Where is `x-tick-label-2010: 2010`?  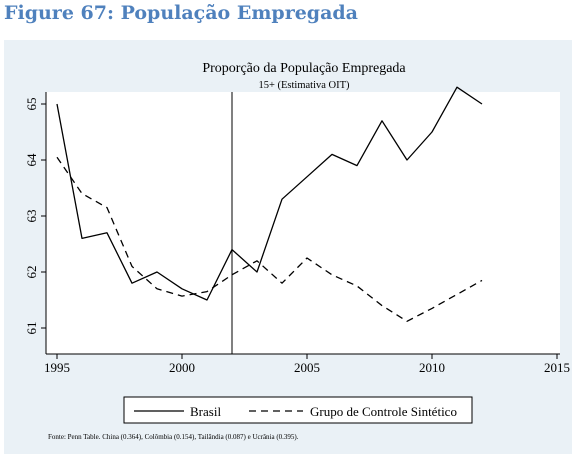
x-tick-label-2010: 2010 is located at coordinates (432, 367).